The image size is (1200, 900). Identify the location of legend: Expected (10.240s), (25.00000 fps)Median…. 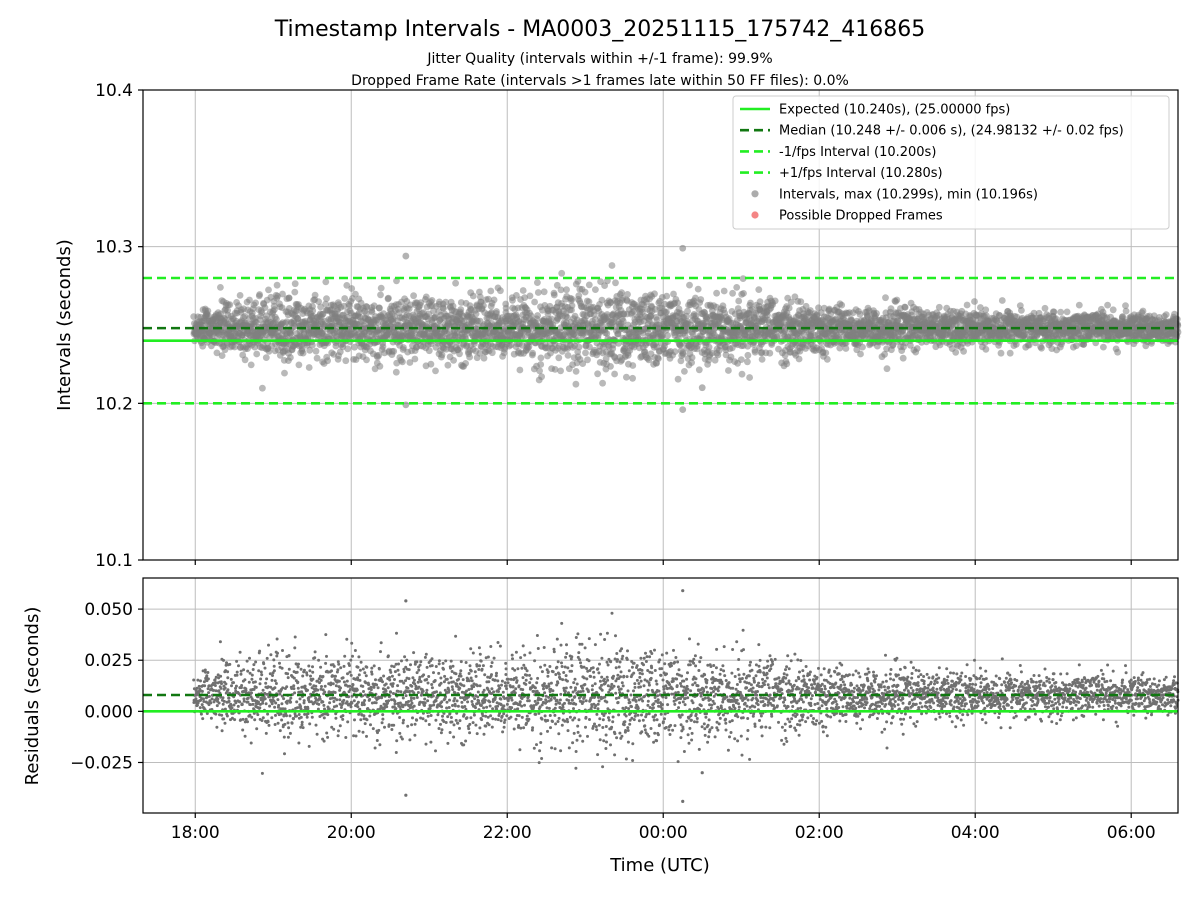
(951, 162).